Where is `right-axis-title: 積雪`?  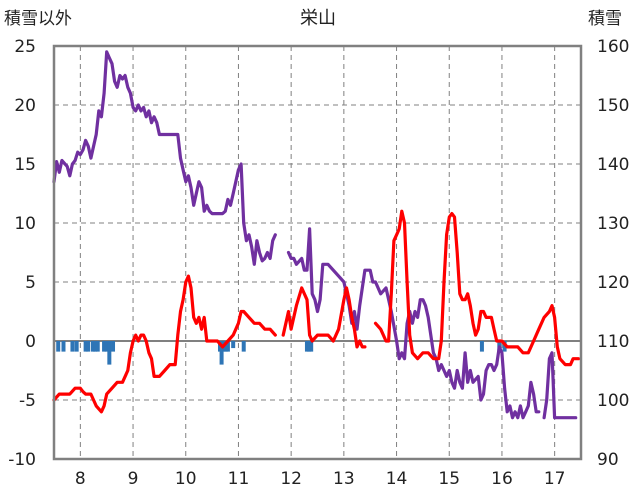
right-axis-title: 積雪 is located at coordinates (605, 19).